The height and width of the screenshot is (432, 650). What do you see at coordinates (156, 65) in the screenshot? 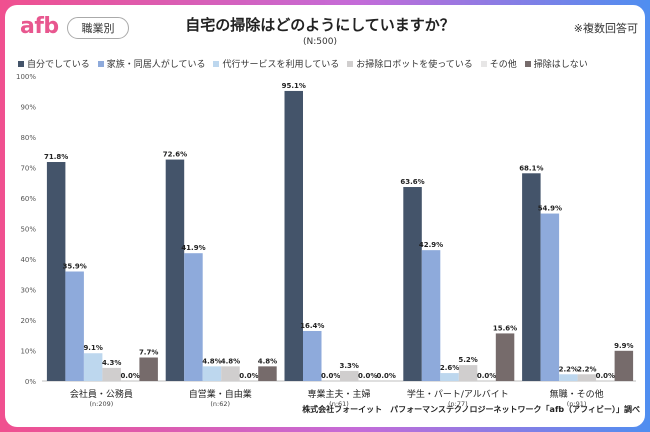
I see `legend-label: 家族・同居人がしている` at bounding box center [156, 65].